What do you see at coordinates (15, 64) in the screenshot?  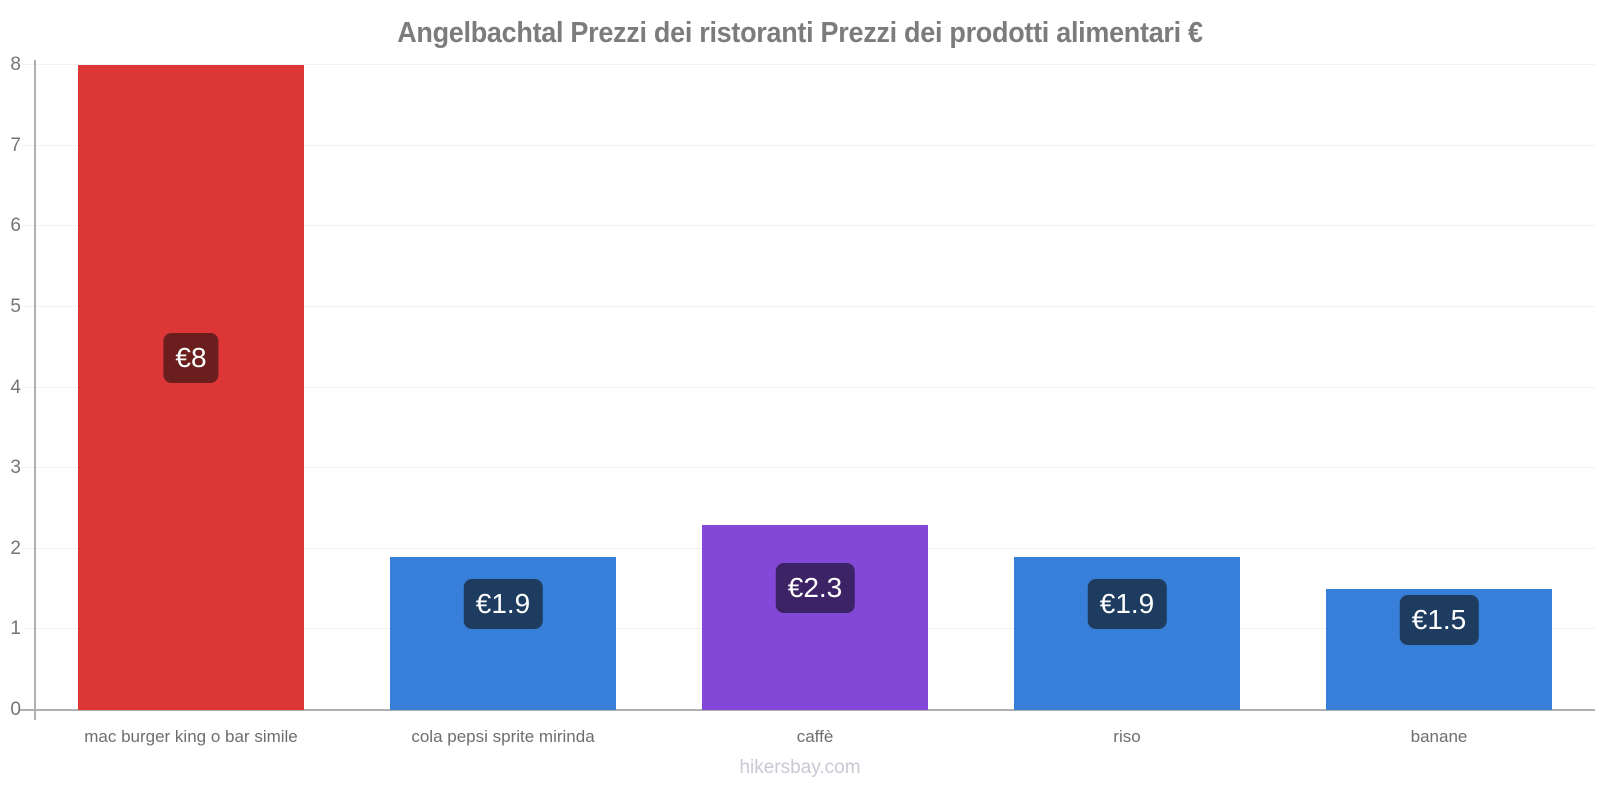 I see `y-axis-tick-label: 8` at bounding box center [15, 64].